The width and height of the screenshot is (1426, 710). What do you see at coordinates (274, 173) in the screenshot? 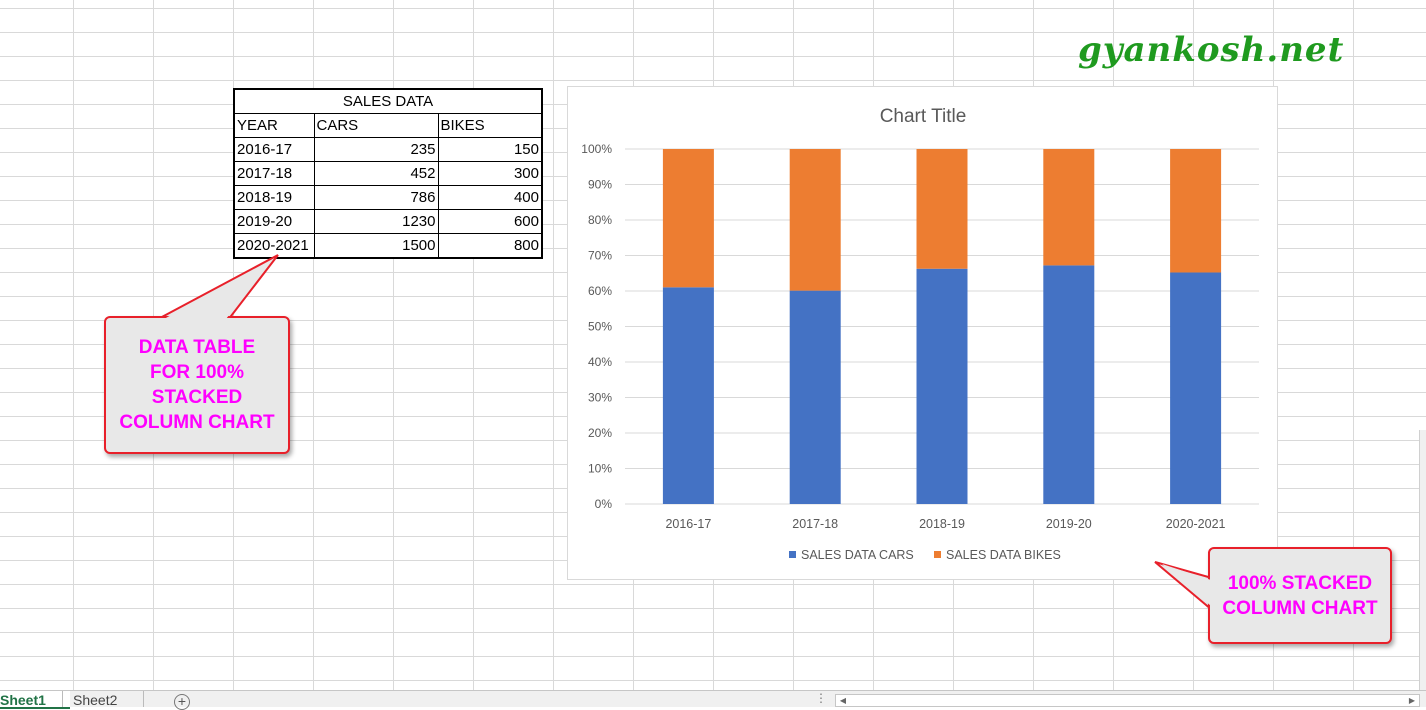
I see `year-cell: 2017-18` at bounding box center [274, 173].